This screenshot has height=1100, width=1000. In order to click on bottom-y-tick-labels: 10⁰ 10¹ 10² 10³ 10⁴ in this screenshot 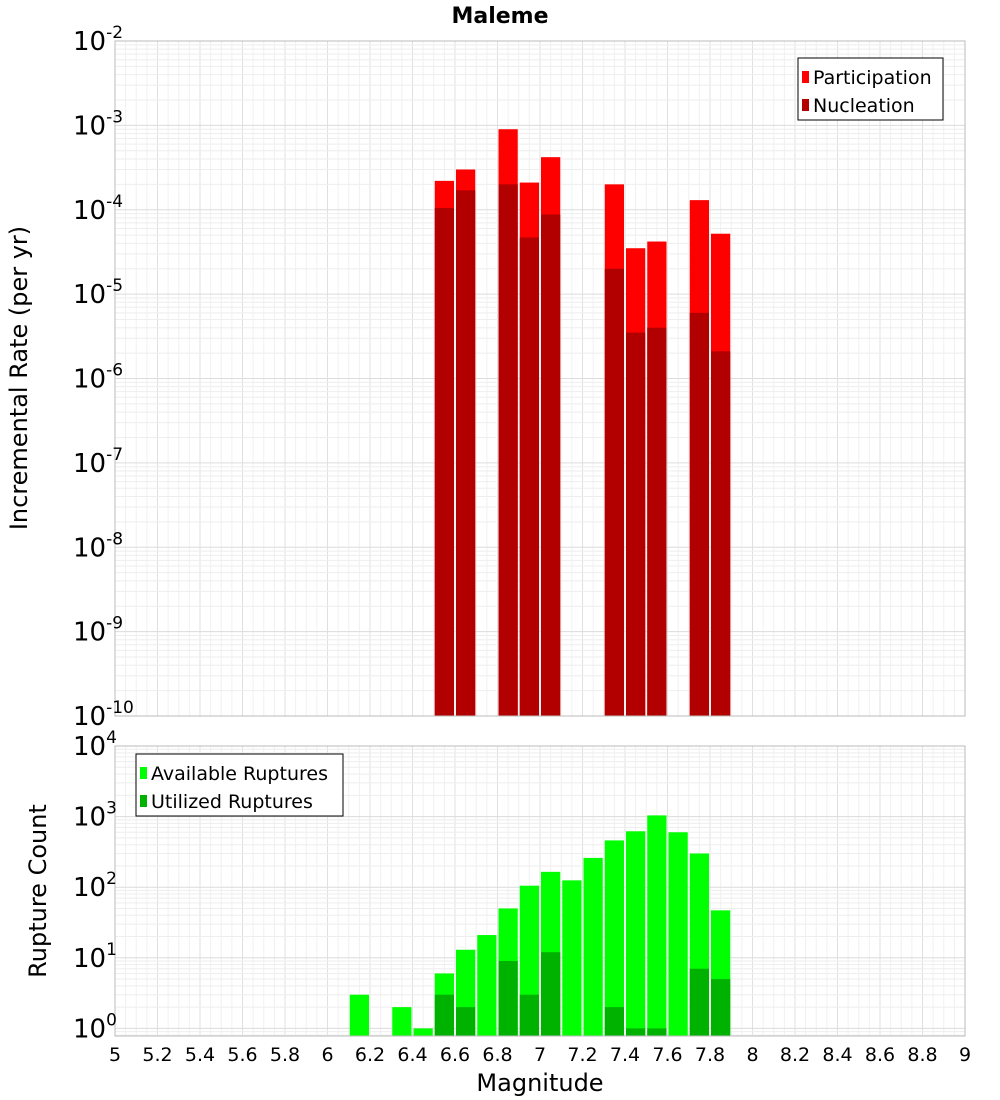, I will do `click(95, 886)`.